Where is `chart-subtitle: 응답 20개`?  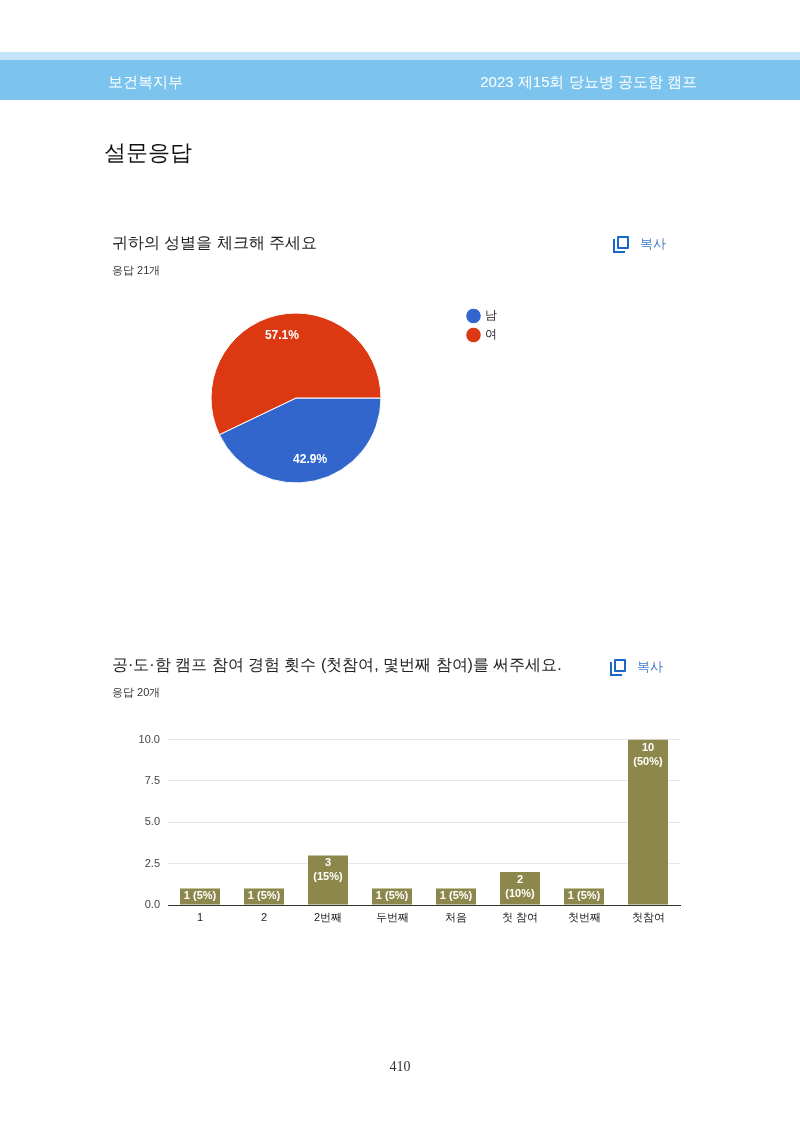
chart-subtitle: 응답 20개 is located at coordinates (136, 692).